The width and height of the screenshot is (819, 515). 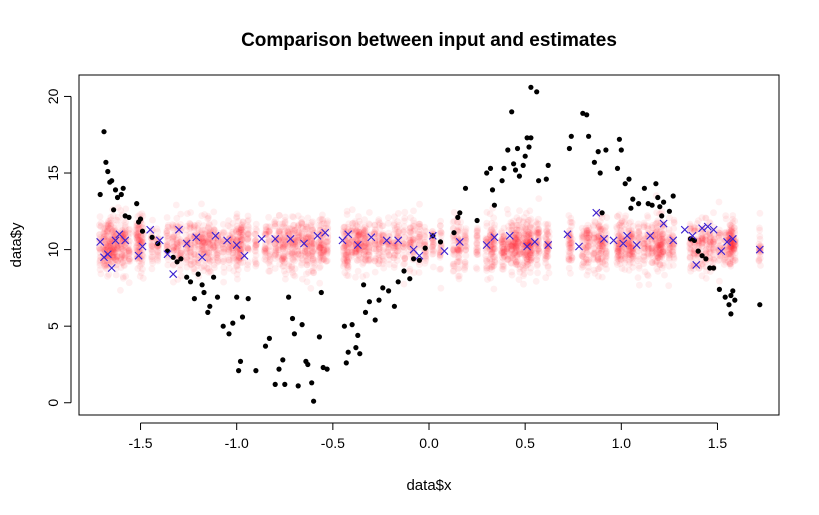 I want to click on x-tick-label: 0.0, so click(x=429, y=443).